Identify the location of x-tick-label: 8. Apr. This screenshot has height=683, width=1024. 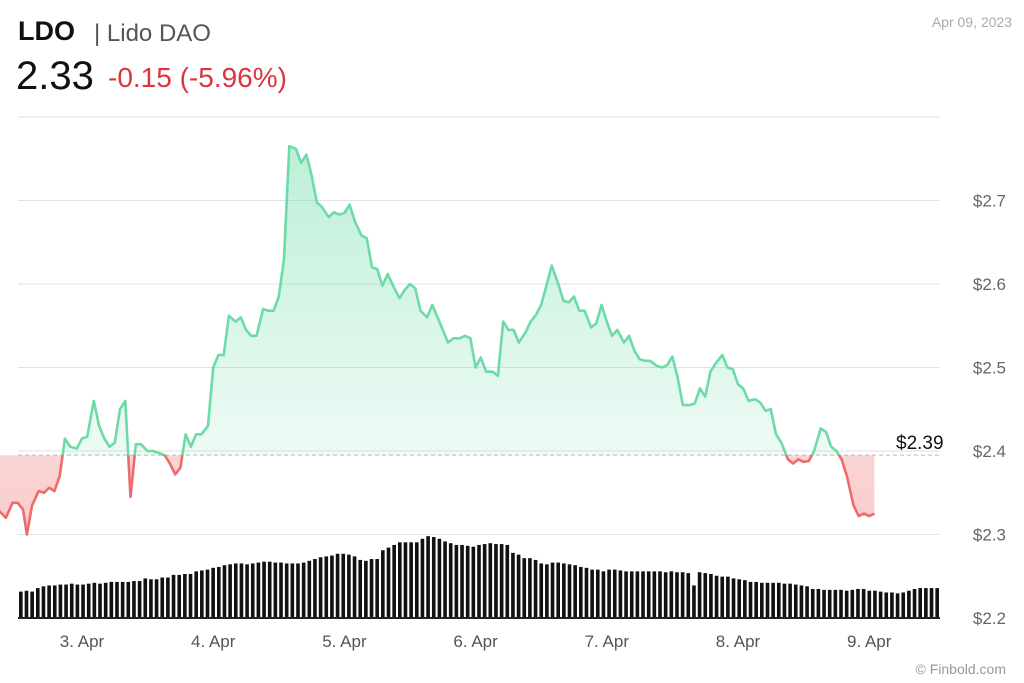
(738, 641).